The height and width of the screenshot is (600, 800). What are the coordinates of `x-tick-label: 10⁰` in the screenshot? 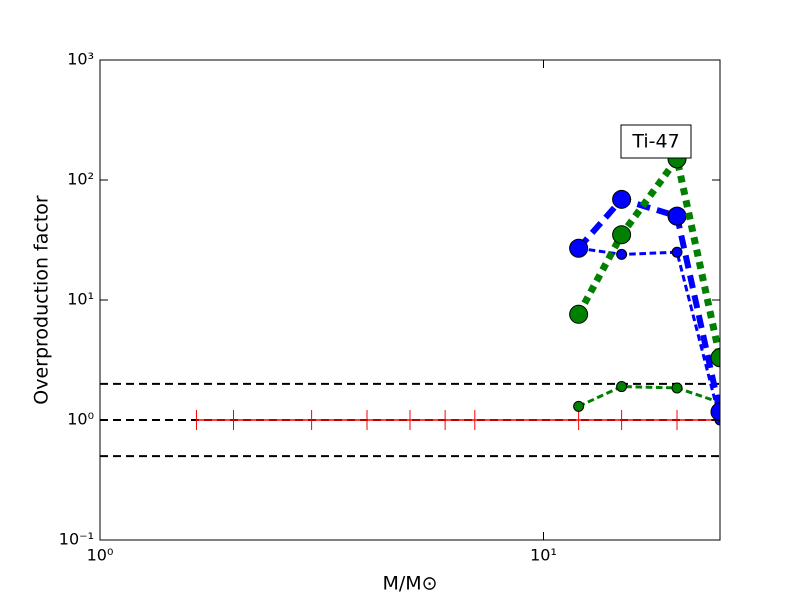 It's located at (100, 555).